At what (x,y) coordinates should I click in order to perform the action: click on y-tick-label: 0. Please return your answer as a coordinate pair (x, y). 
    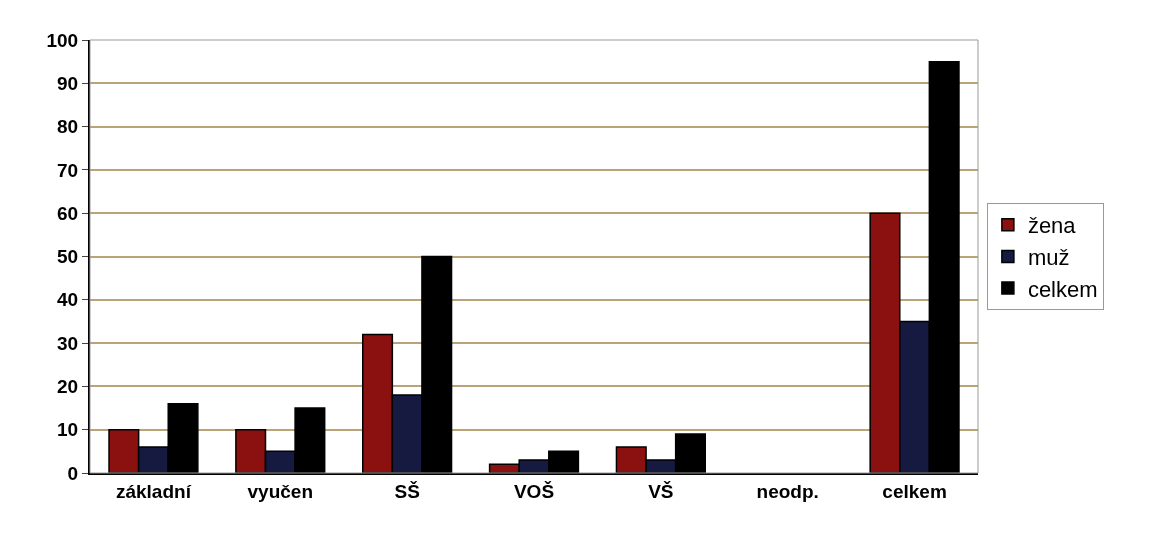
    Looking at the image, I should click on (73, 473).